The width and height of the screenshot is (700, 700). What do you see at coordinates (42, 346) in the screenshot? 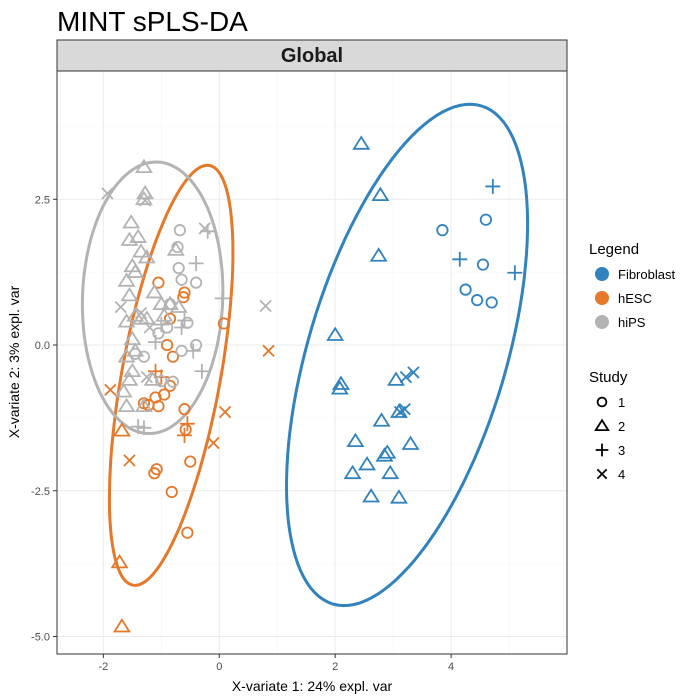
I see `y-tick-label: 0.0` at bounding box center [42, 346].